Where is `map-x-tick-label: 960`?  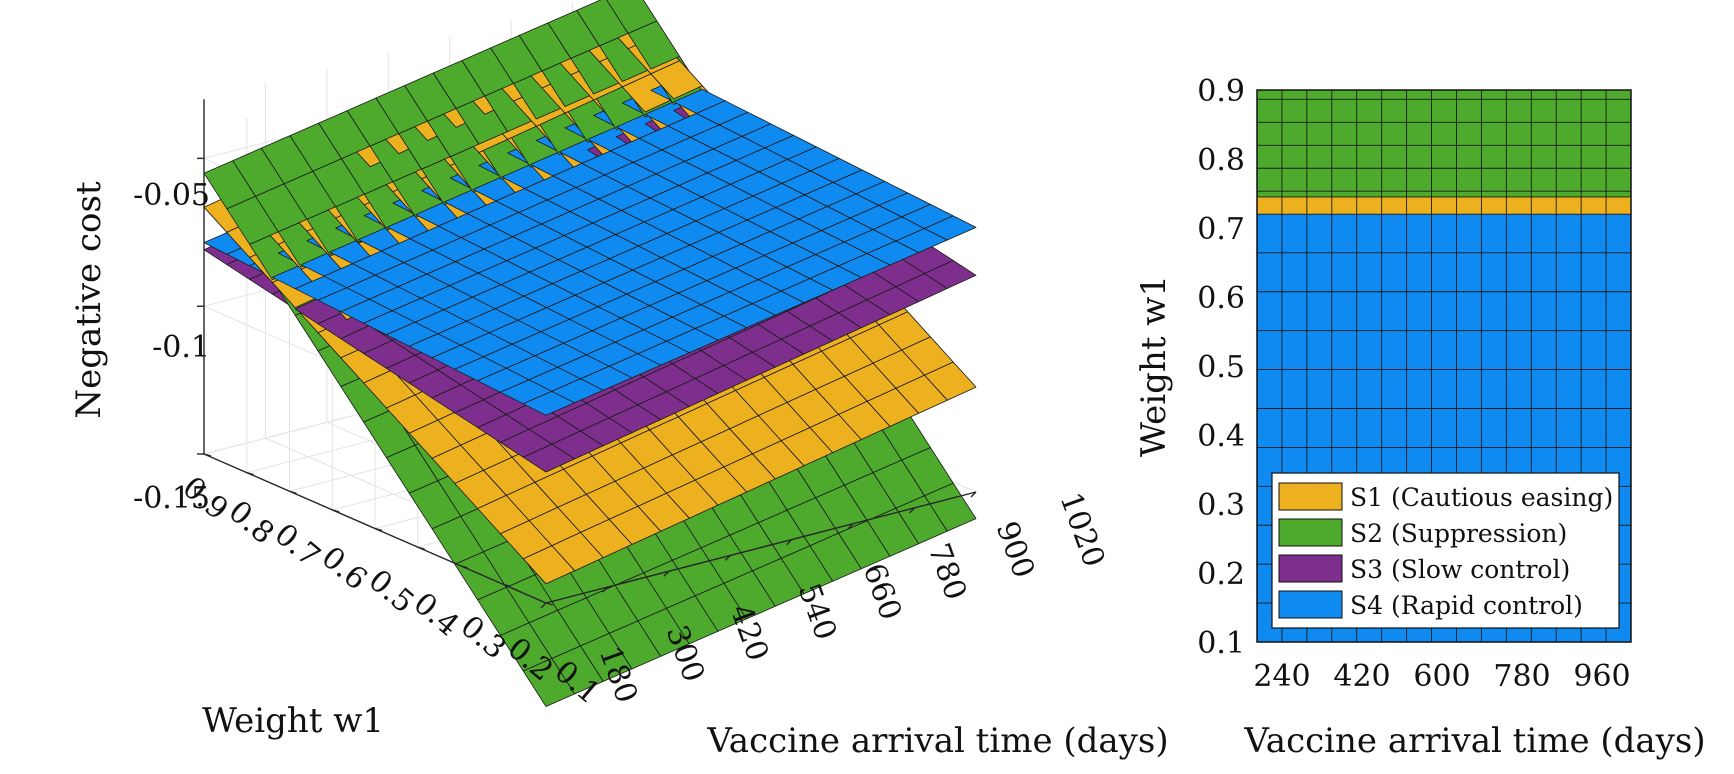 map-x-tick-label: 960 is located at coordinates (1601, 676).